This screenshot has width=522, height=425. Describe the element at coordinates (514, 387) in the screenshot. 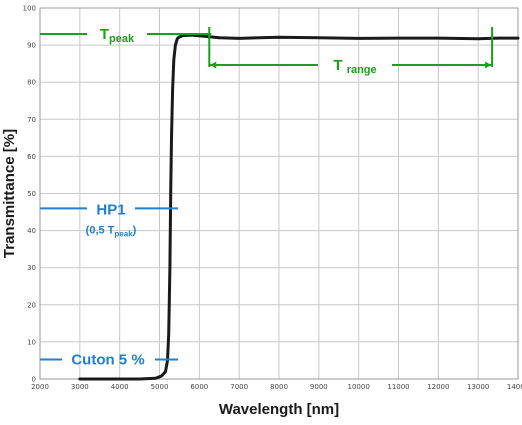

I see `x-tick-label: 14000` at that location.